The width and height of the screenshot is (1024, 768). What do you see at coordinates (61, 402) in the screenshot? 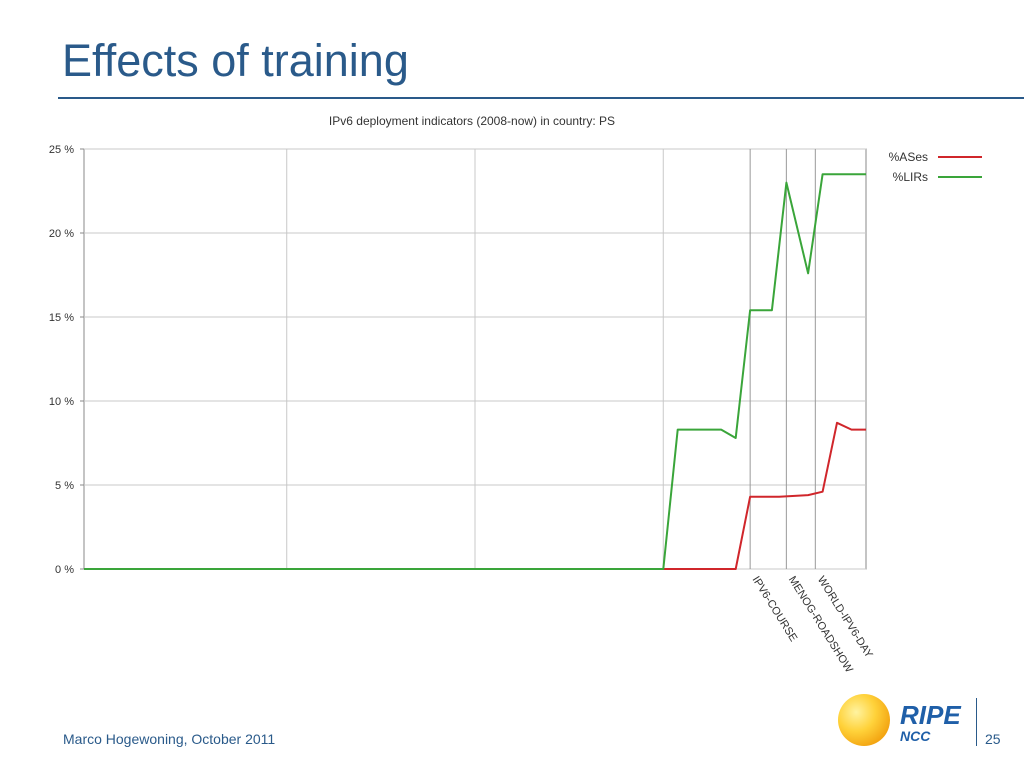
I see `y-tick-label: 10 %` at bounding box center [61, 402].